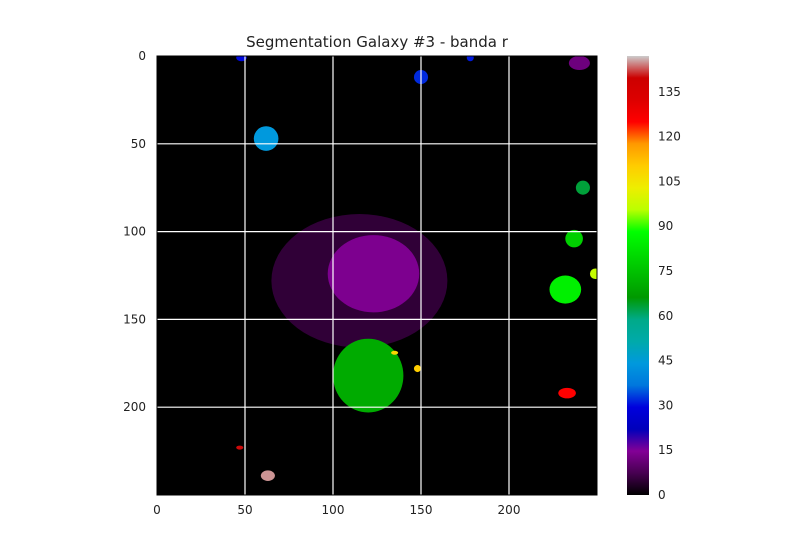  What do you see at coordinates (662, 495) in the screenshot?
I see `colorbar-tick-label: 0` at bounding box center [662, 495].